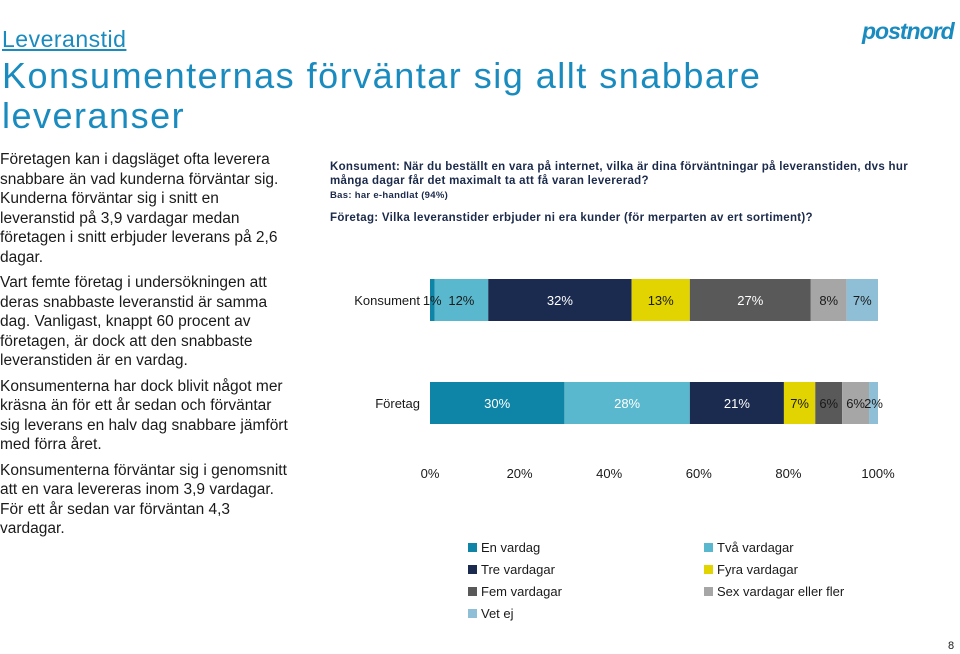  What do you see at coordinates (699, 473) in the screenshot?
I see `x-tick-label: 60%` at bounding box center [699, 473].